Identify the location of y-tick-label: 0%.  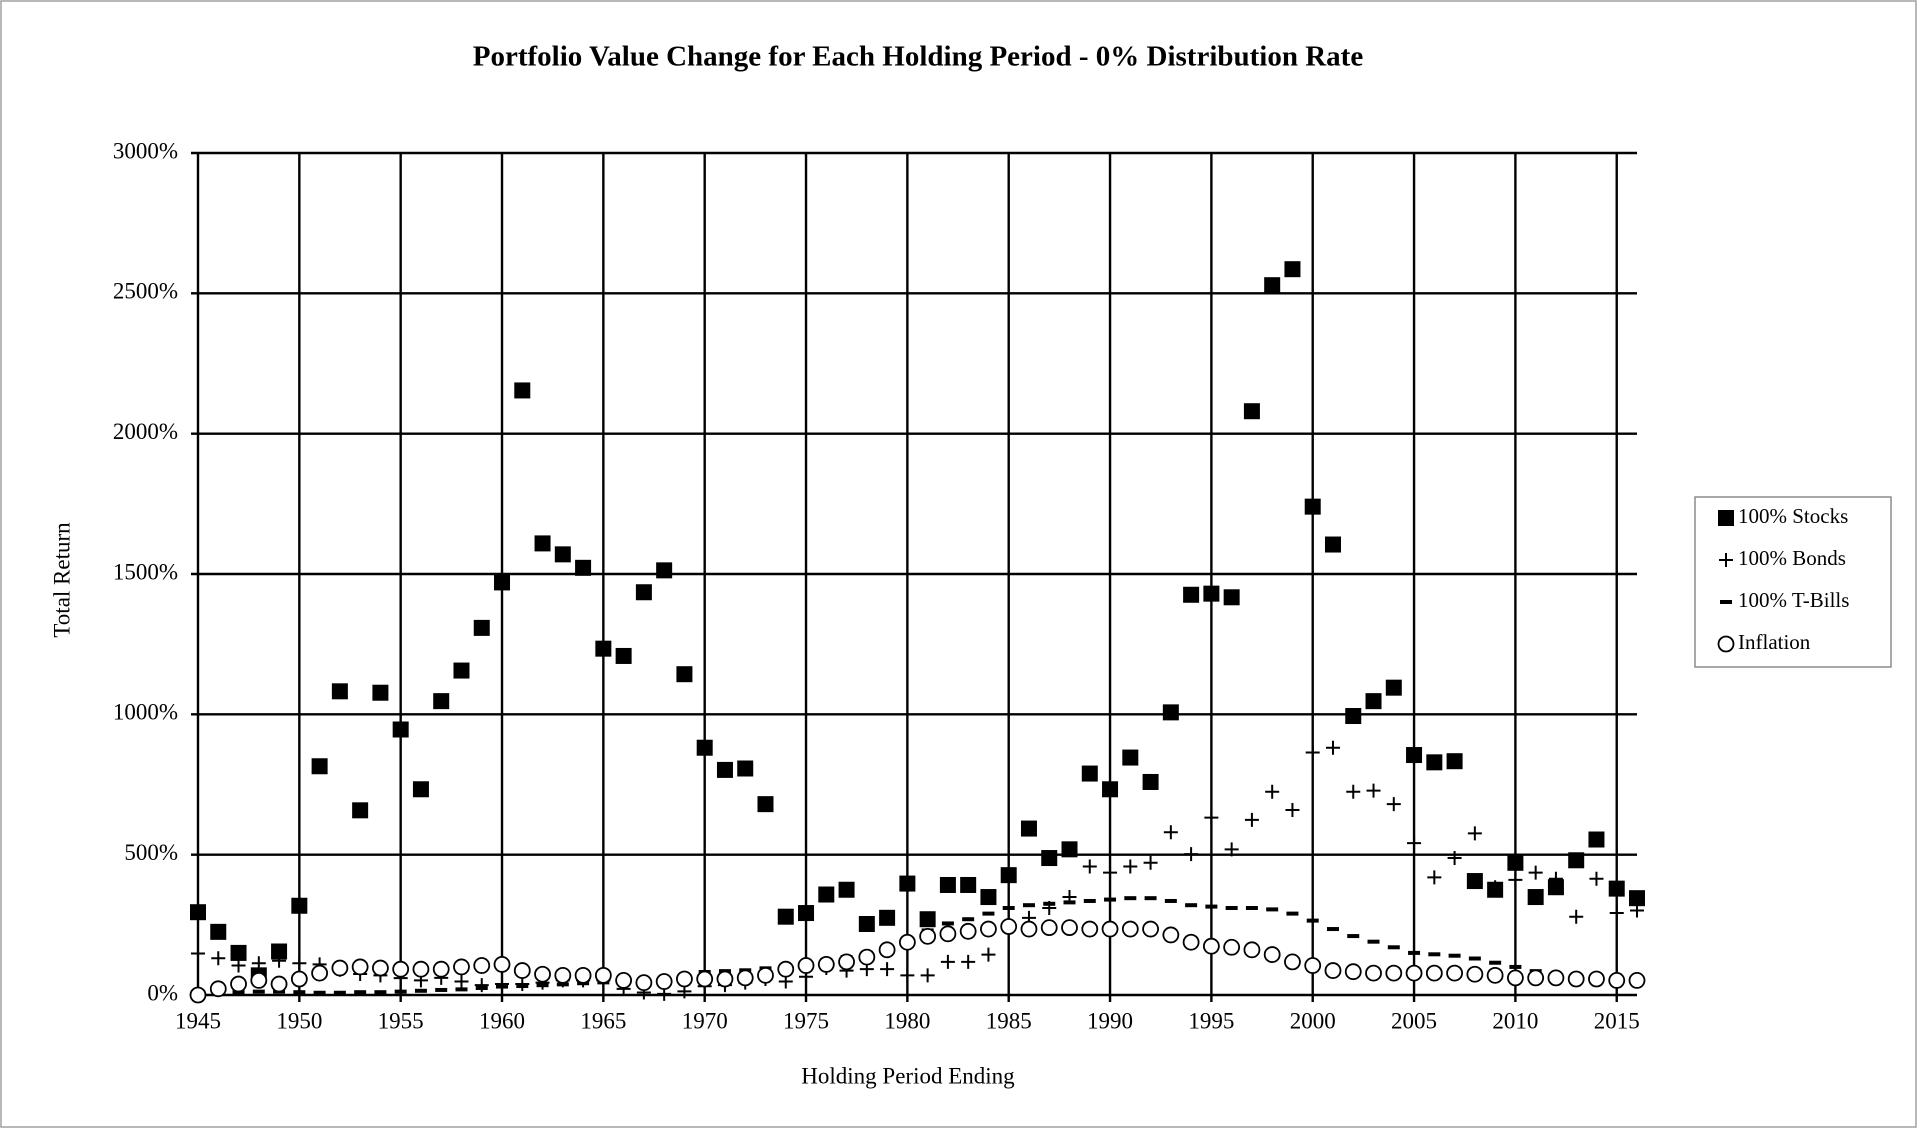
(162, 992).